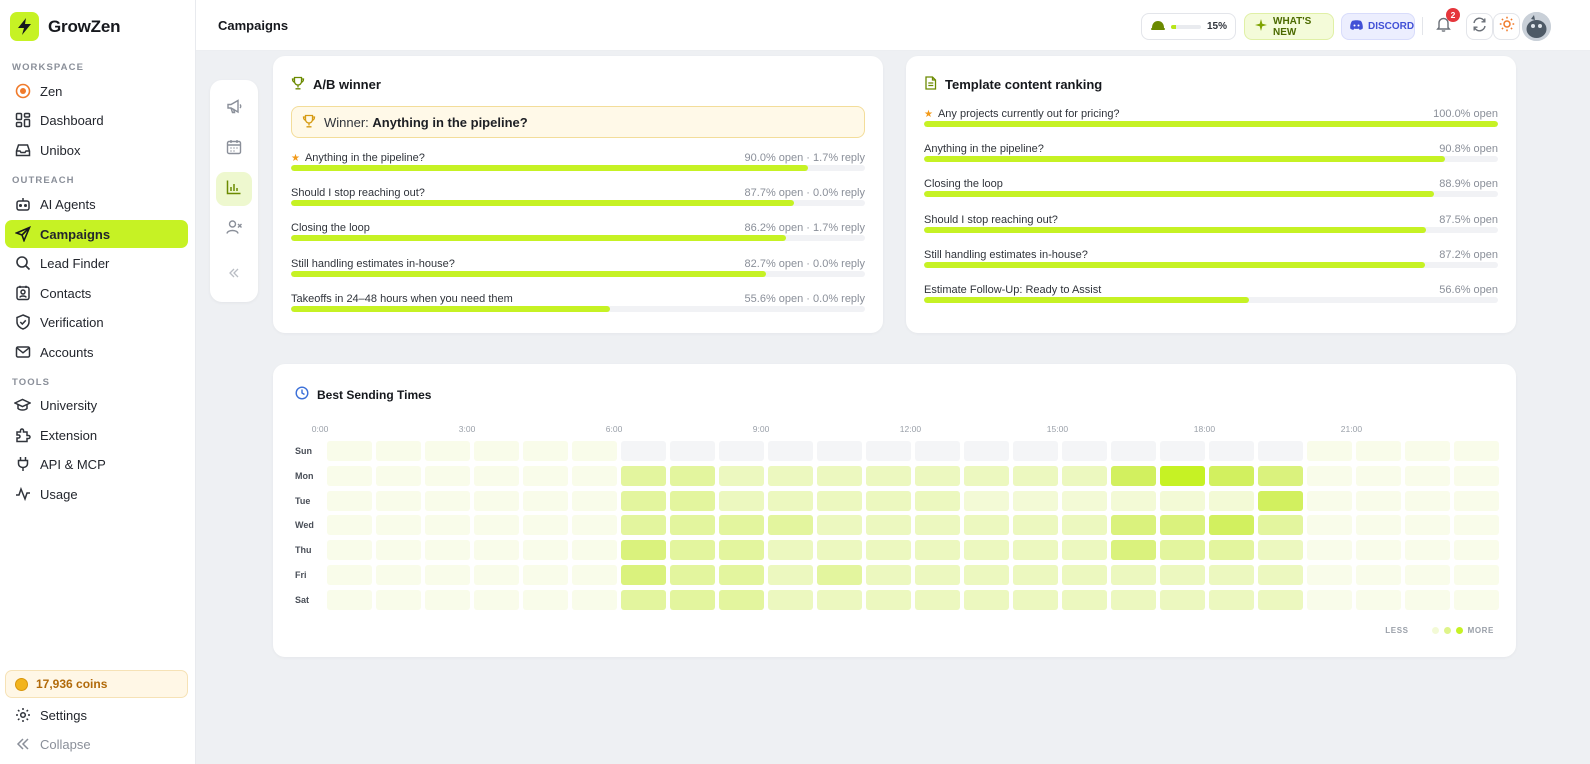 This screenshot has height=764, width=1590. What do you see at coordinates (96, 234) in the screenshot?
I see `sidebar-item-campaigns: Campaigns` at bounding box center [96, 234].